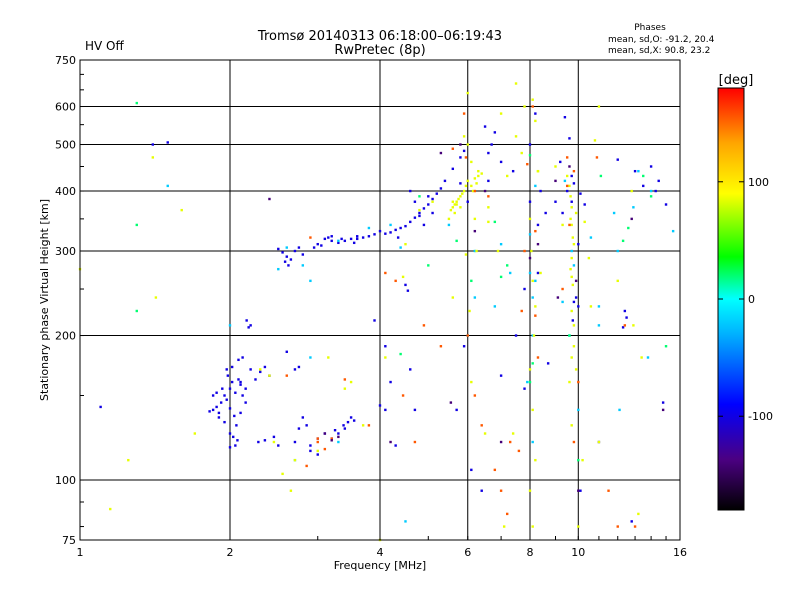 Image resolution: width=800 pixels, height=600 pixels. I want to click on phases-o-stats: mean, sd,O: -91.2, 20.4, so click(661, 40).